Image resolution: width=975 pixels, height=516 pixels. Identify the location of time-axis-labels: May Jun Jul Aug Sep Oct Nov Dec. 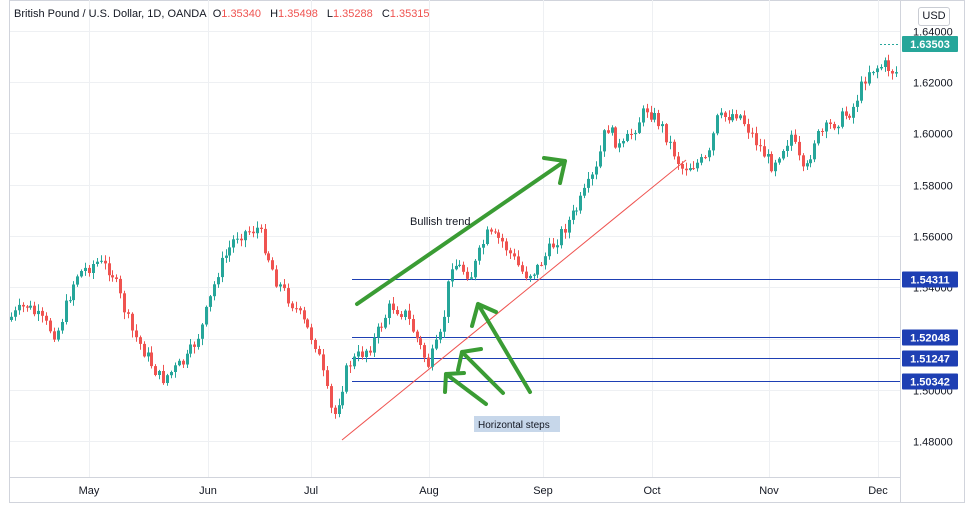
(484, 491).